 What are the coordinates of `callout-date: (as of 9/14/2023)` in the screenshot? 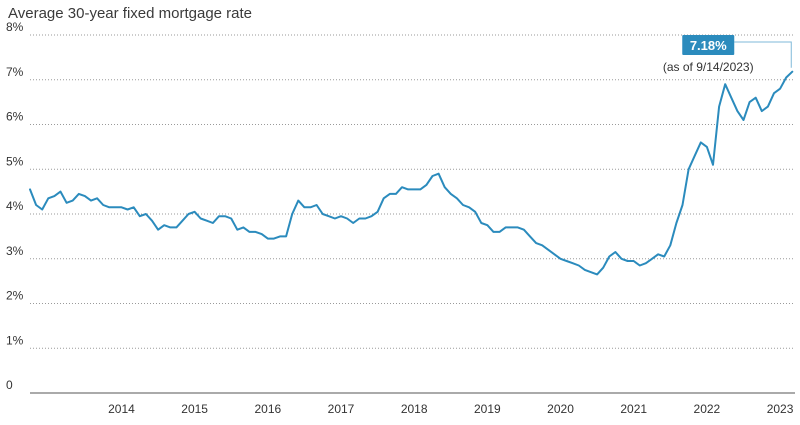 It's located at (708, 67).